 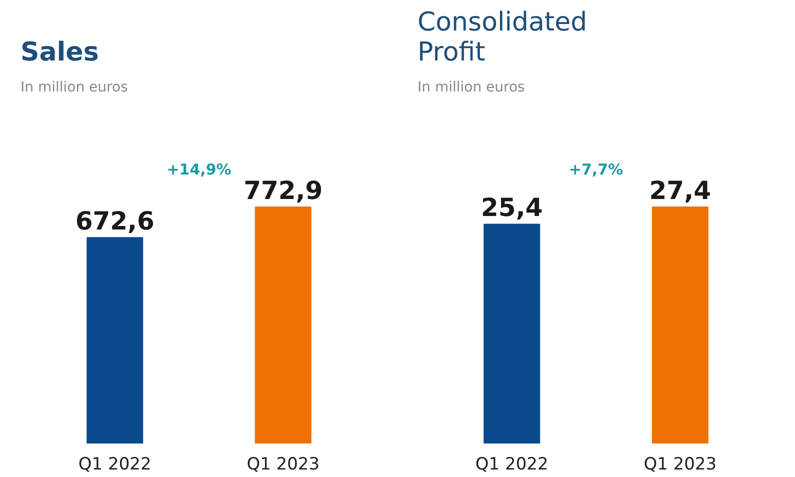 What do you see at coordinates (596, 169) in the screenshot?
I see `text: +7,7%` at bounding box center [596, 169].